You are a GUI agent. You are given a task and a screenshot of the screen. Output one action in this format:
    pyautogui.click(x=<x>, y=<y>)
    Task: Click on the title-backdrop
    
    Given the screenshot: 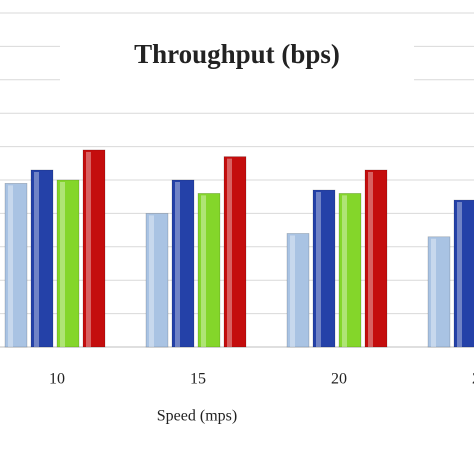 What is the action you would take?
    pyautogui.click(x=237, y=58)
    